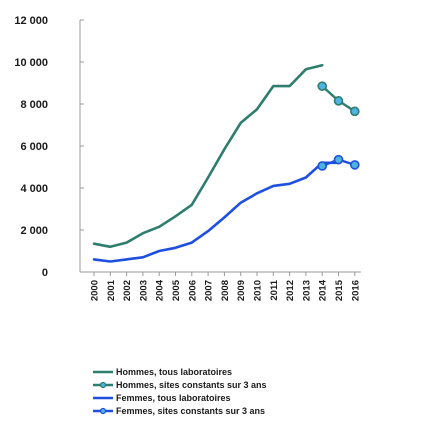 This screenshot has width=435, height=436. Describe the element at coordinates (241, 290) in the screenshot. I see `x-tick-label: 2009` at that location.